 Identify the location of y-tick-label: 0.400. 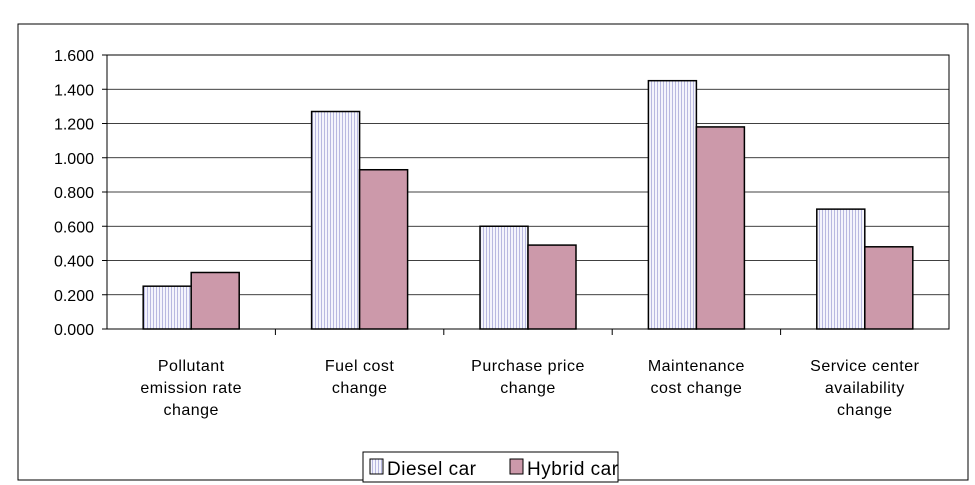
(74, 262).